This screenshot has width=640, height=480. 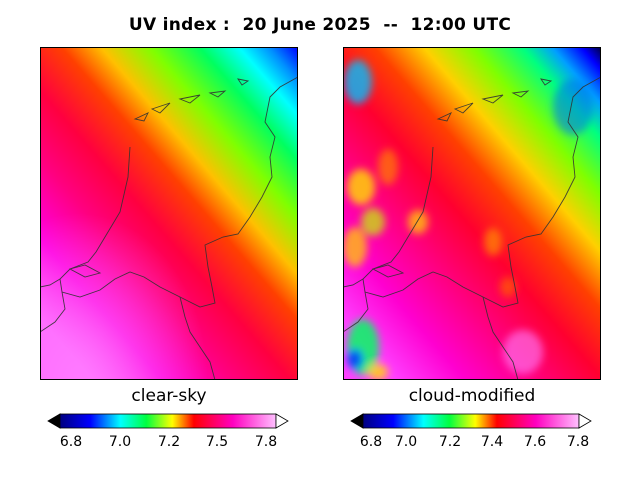 I want to click on figure-title: UV index : 20 June 2025 -- 12:00 UTC, so click(x=320, y=25).